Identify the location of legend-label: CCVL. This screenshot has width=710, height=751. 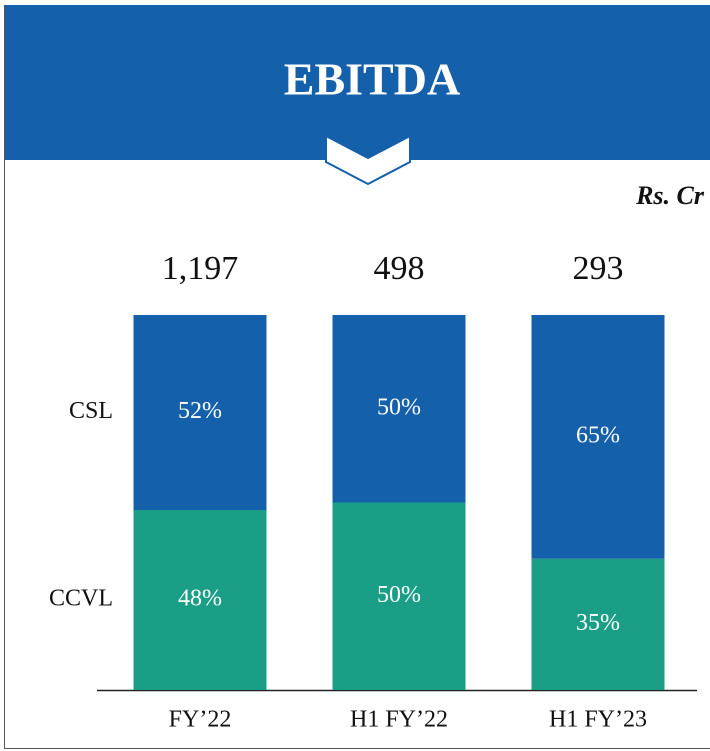
(81, 599).